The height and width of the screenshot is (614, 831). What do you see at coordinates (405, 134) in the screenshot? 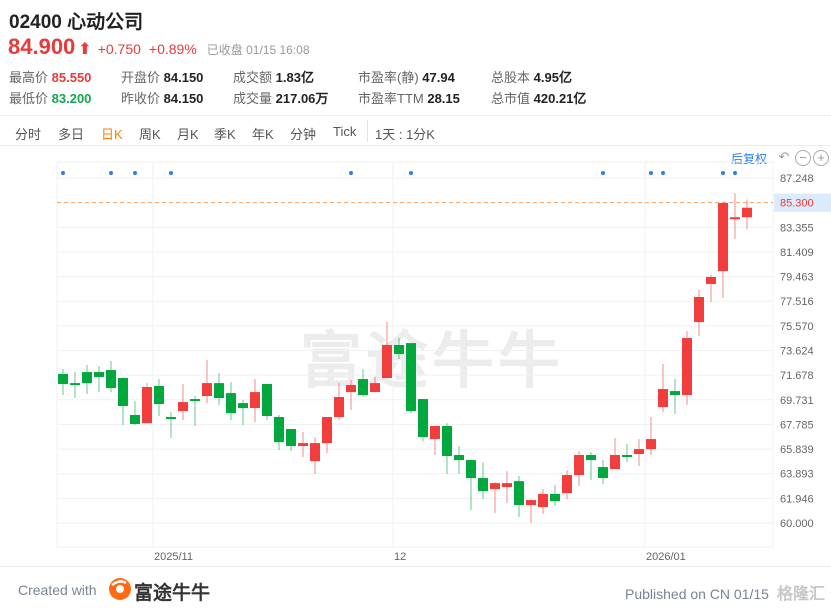
I see `range-selector: 1天 : 1分K` at bounding box center [405, 134].